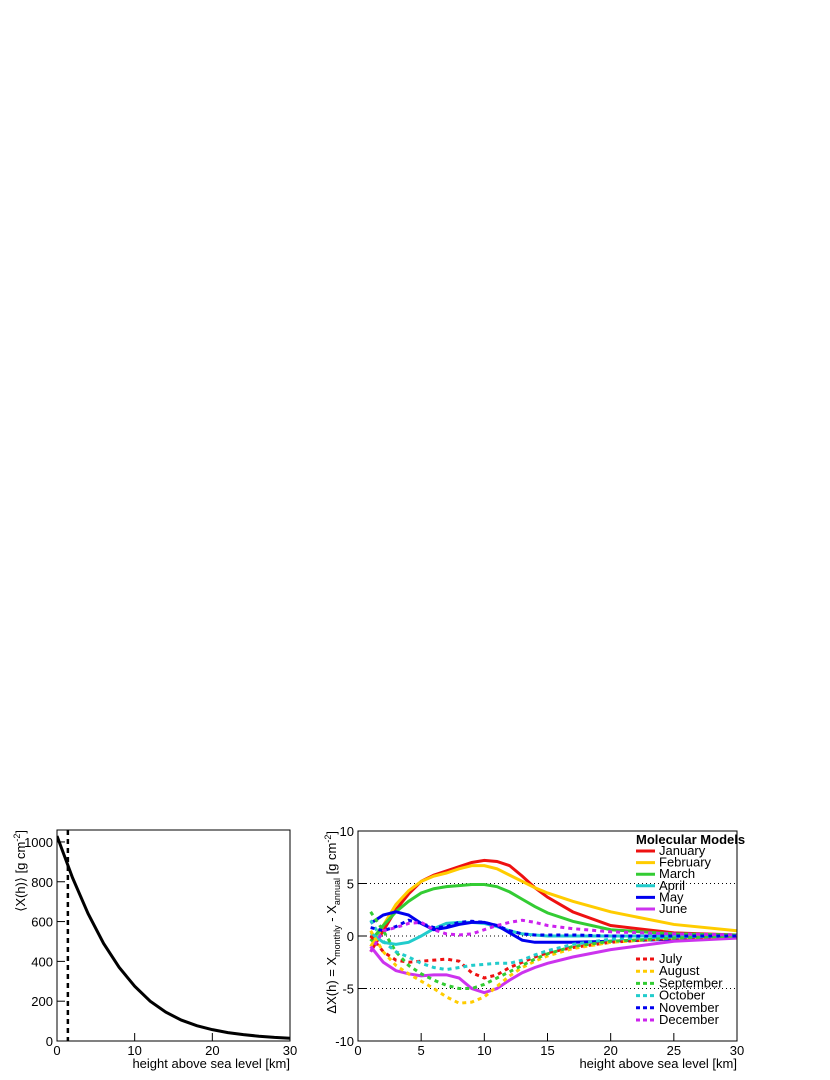 The image size is (830, 1080). I want to click on y-axis-title: ΔX(h) = Xmonthly - Xannual [g cm-2], so click(332, 922).